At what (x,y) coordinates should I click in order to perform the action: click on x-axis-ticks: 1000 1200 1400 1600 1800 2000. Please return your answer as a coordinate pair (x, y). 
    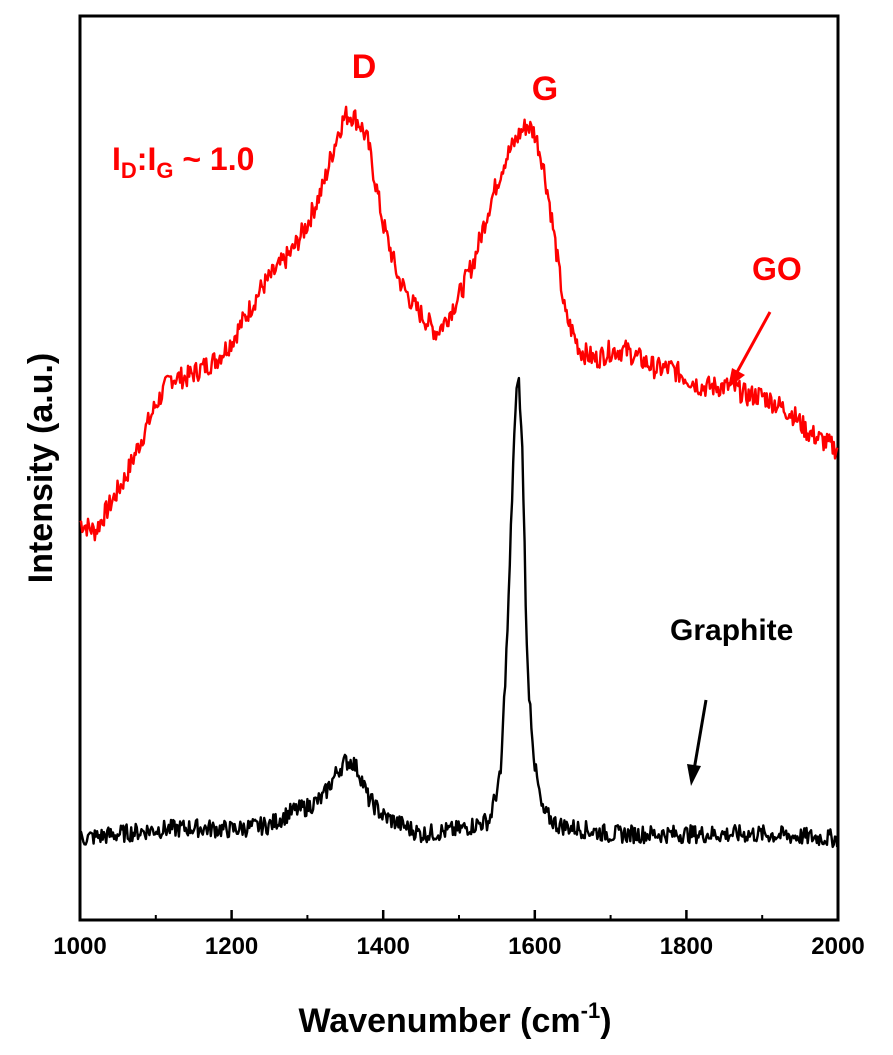
    Looking at the image, I should click on (459, 935).